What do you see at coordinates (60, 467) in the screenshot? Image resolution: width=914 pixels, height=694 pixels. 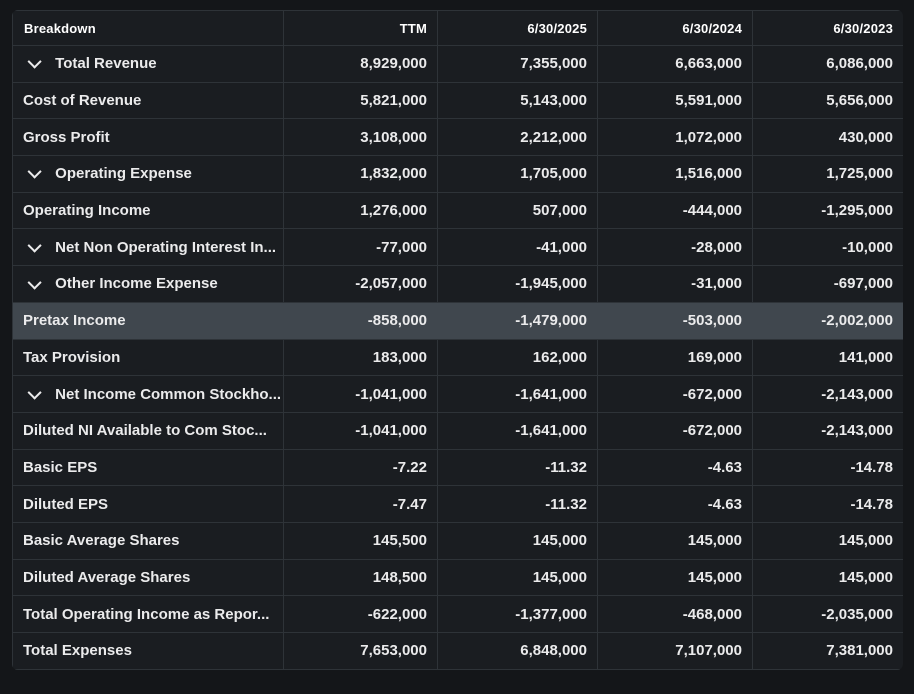 I see `row-label: Basic EPS` at bounding box center [60, 467].